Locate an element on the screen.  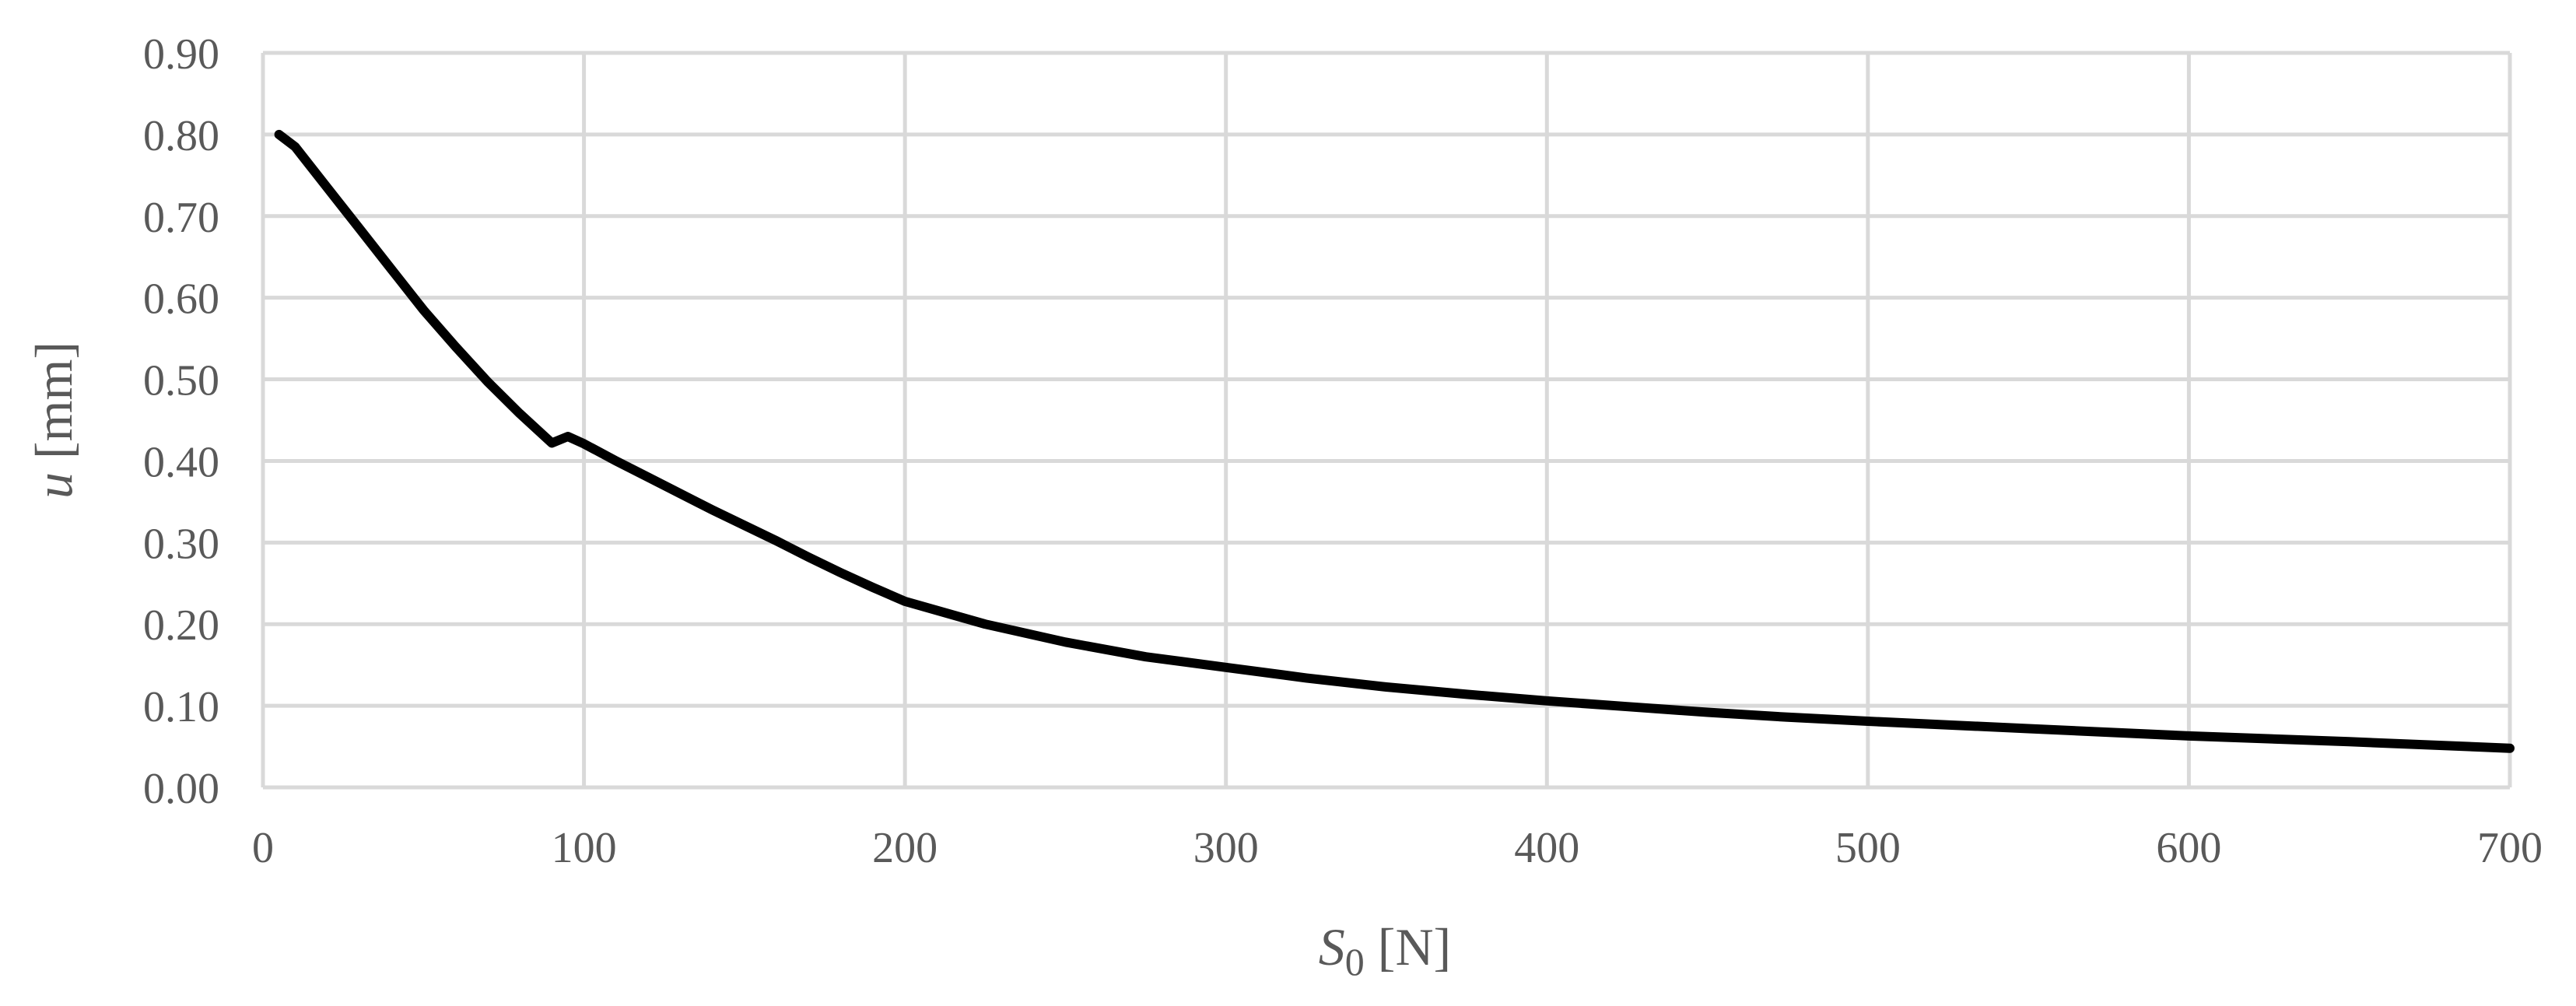
y-axis-title: u [mm] is located at coordinates (53, 420).